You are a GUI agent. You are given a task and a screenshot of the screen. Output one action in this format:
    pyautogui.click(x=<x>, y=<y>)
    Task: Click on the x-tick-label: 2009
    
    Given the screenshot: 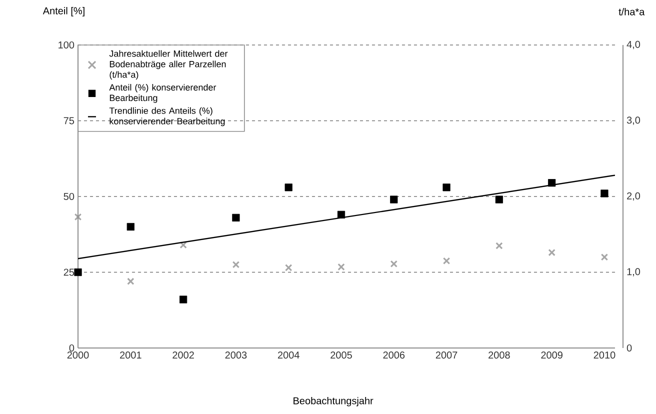 What is the action you would take?
    pyautogui.click(x=551, y=355)
    